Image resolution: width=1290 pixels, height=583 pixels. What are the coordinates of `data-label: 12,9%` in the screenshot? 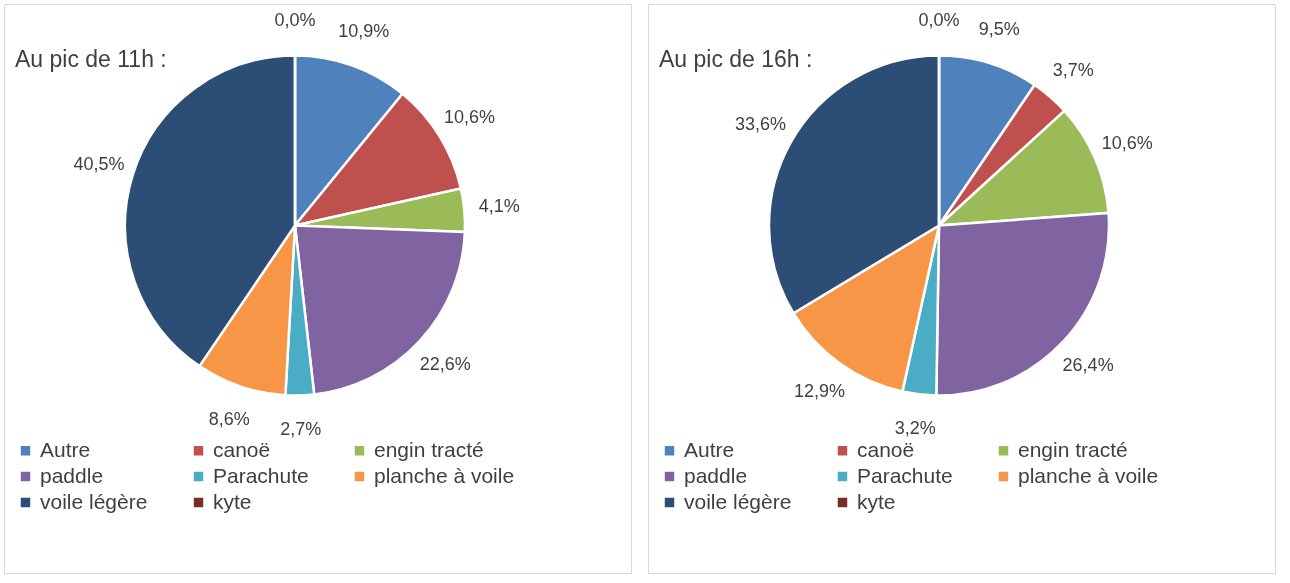 It's located at (819, 391).